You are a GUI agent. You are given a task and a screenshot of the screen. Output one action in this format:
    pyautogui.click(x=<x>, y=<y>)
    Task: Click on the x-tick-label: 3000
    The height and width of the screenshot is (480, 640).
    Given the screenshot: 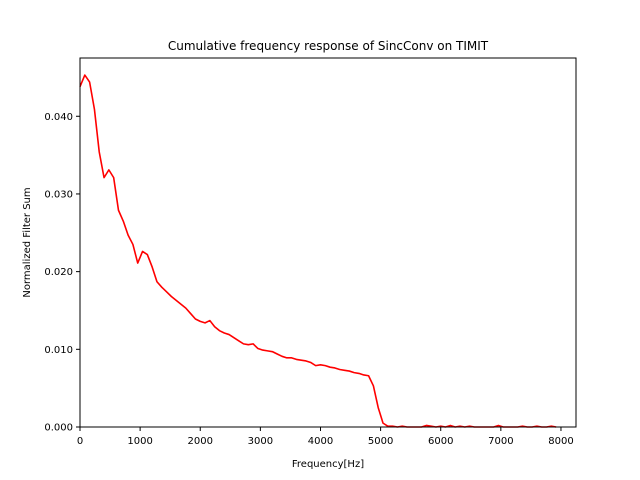 What is the action you would take?
    pyautogui.click(x=260, y=441)
    